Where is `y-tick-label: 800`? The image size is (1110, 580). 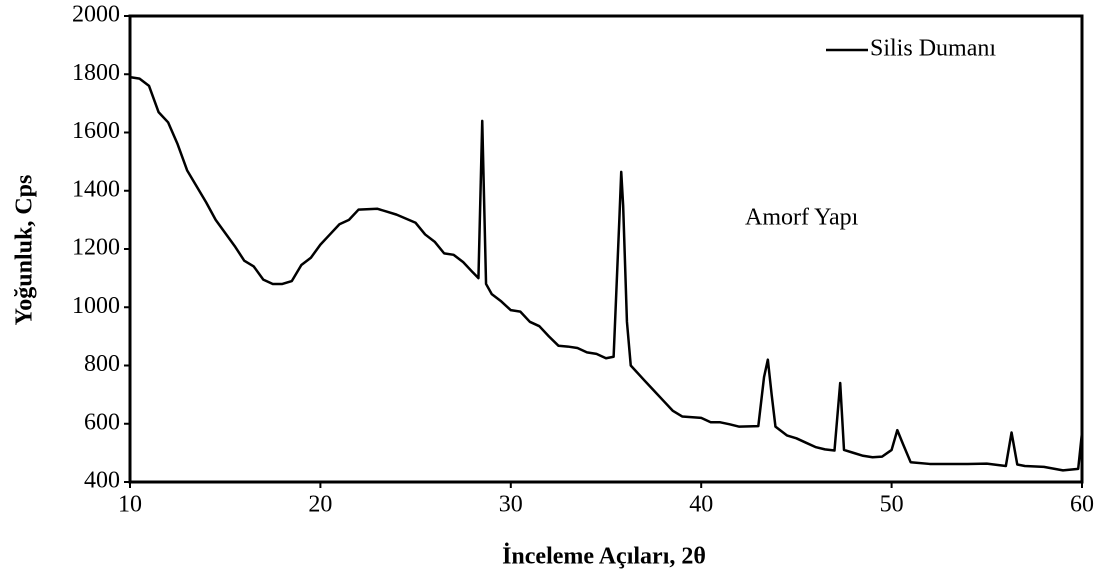 y-tick-label: 800 is located at coordinates (102, 364).